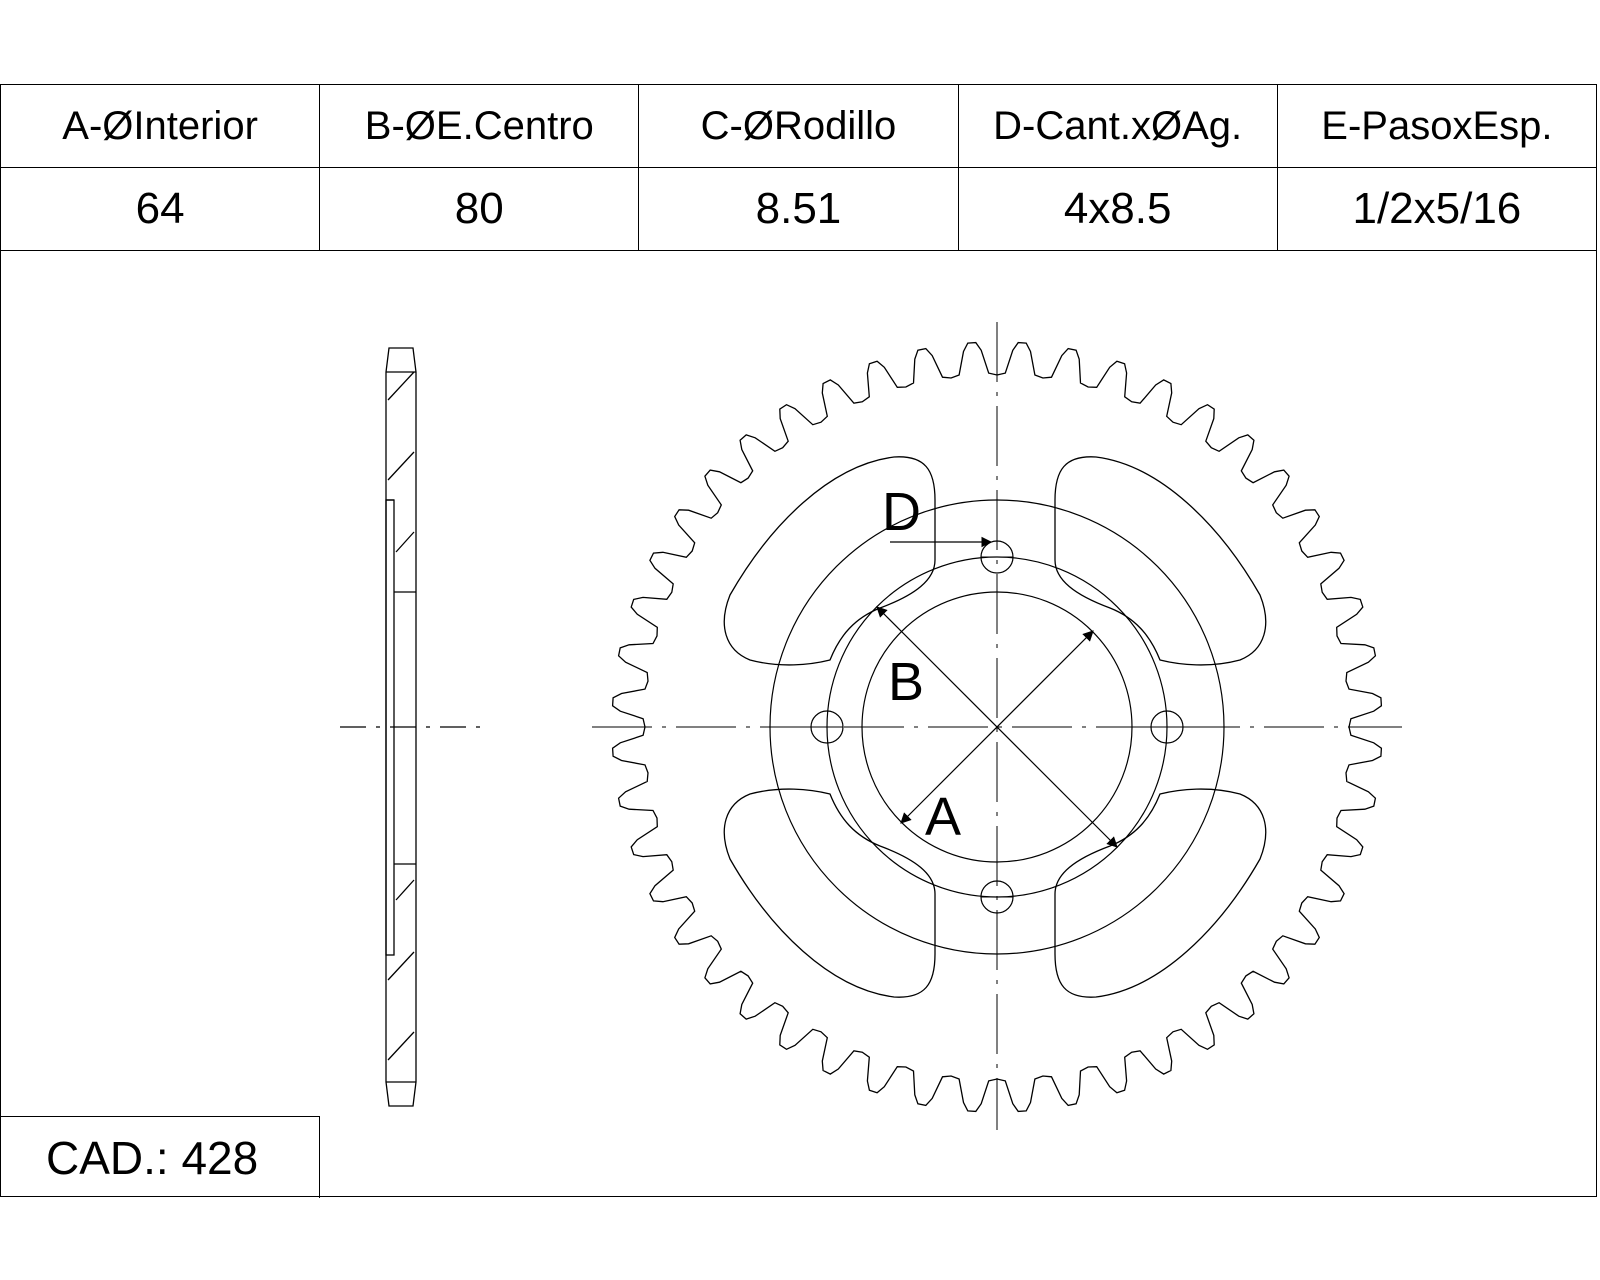 The width and height of the screenshot is (1600, 1280). Describe the element at coordinates (160, 126) in the screenshot. I see `header-inner-diameter: A-ØInterior` at that location.